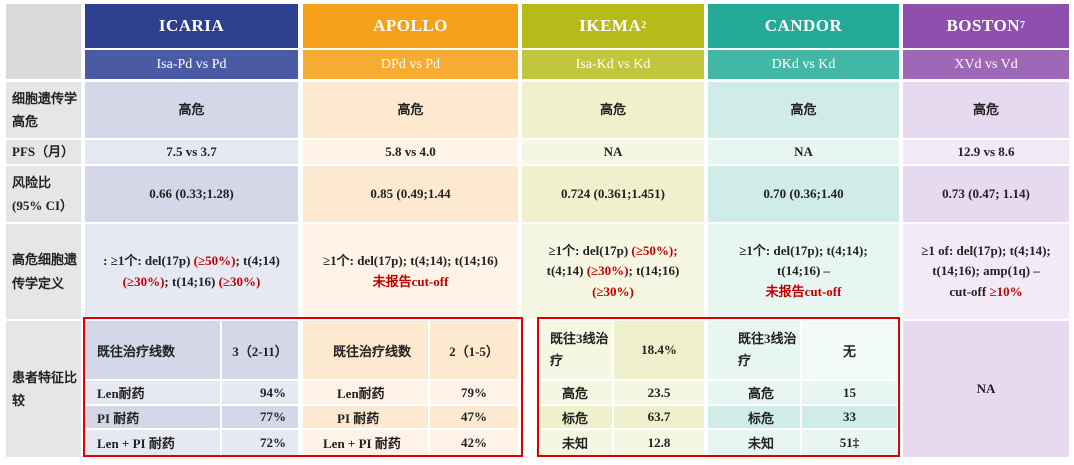  I want to click on genetics-ikema: 高危, so click(613, 110).